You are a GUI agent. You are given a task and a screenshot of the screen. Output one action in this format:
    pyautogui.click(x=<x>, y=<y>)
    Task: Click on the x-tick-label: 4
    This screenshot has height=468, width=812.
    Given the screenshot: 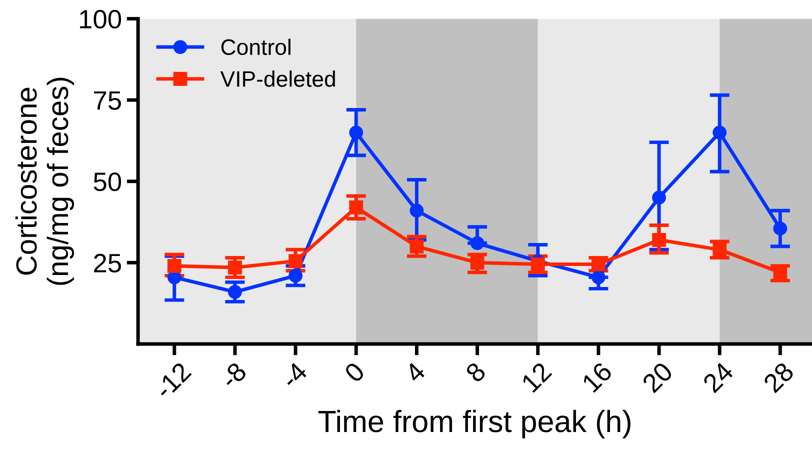 What is the action you would take?
    pyautogui.click(x=415, y=372)
    